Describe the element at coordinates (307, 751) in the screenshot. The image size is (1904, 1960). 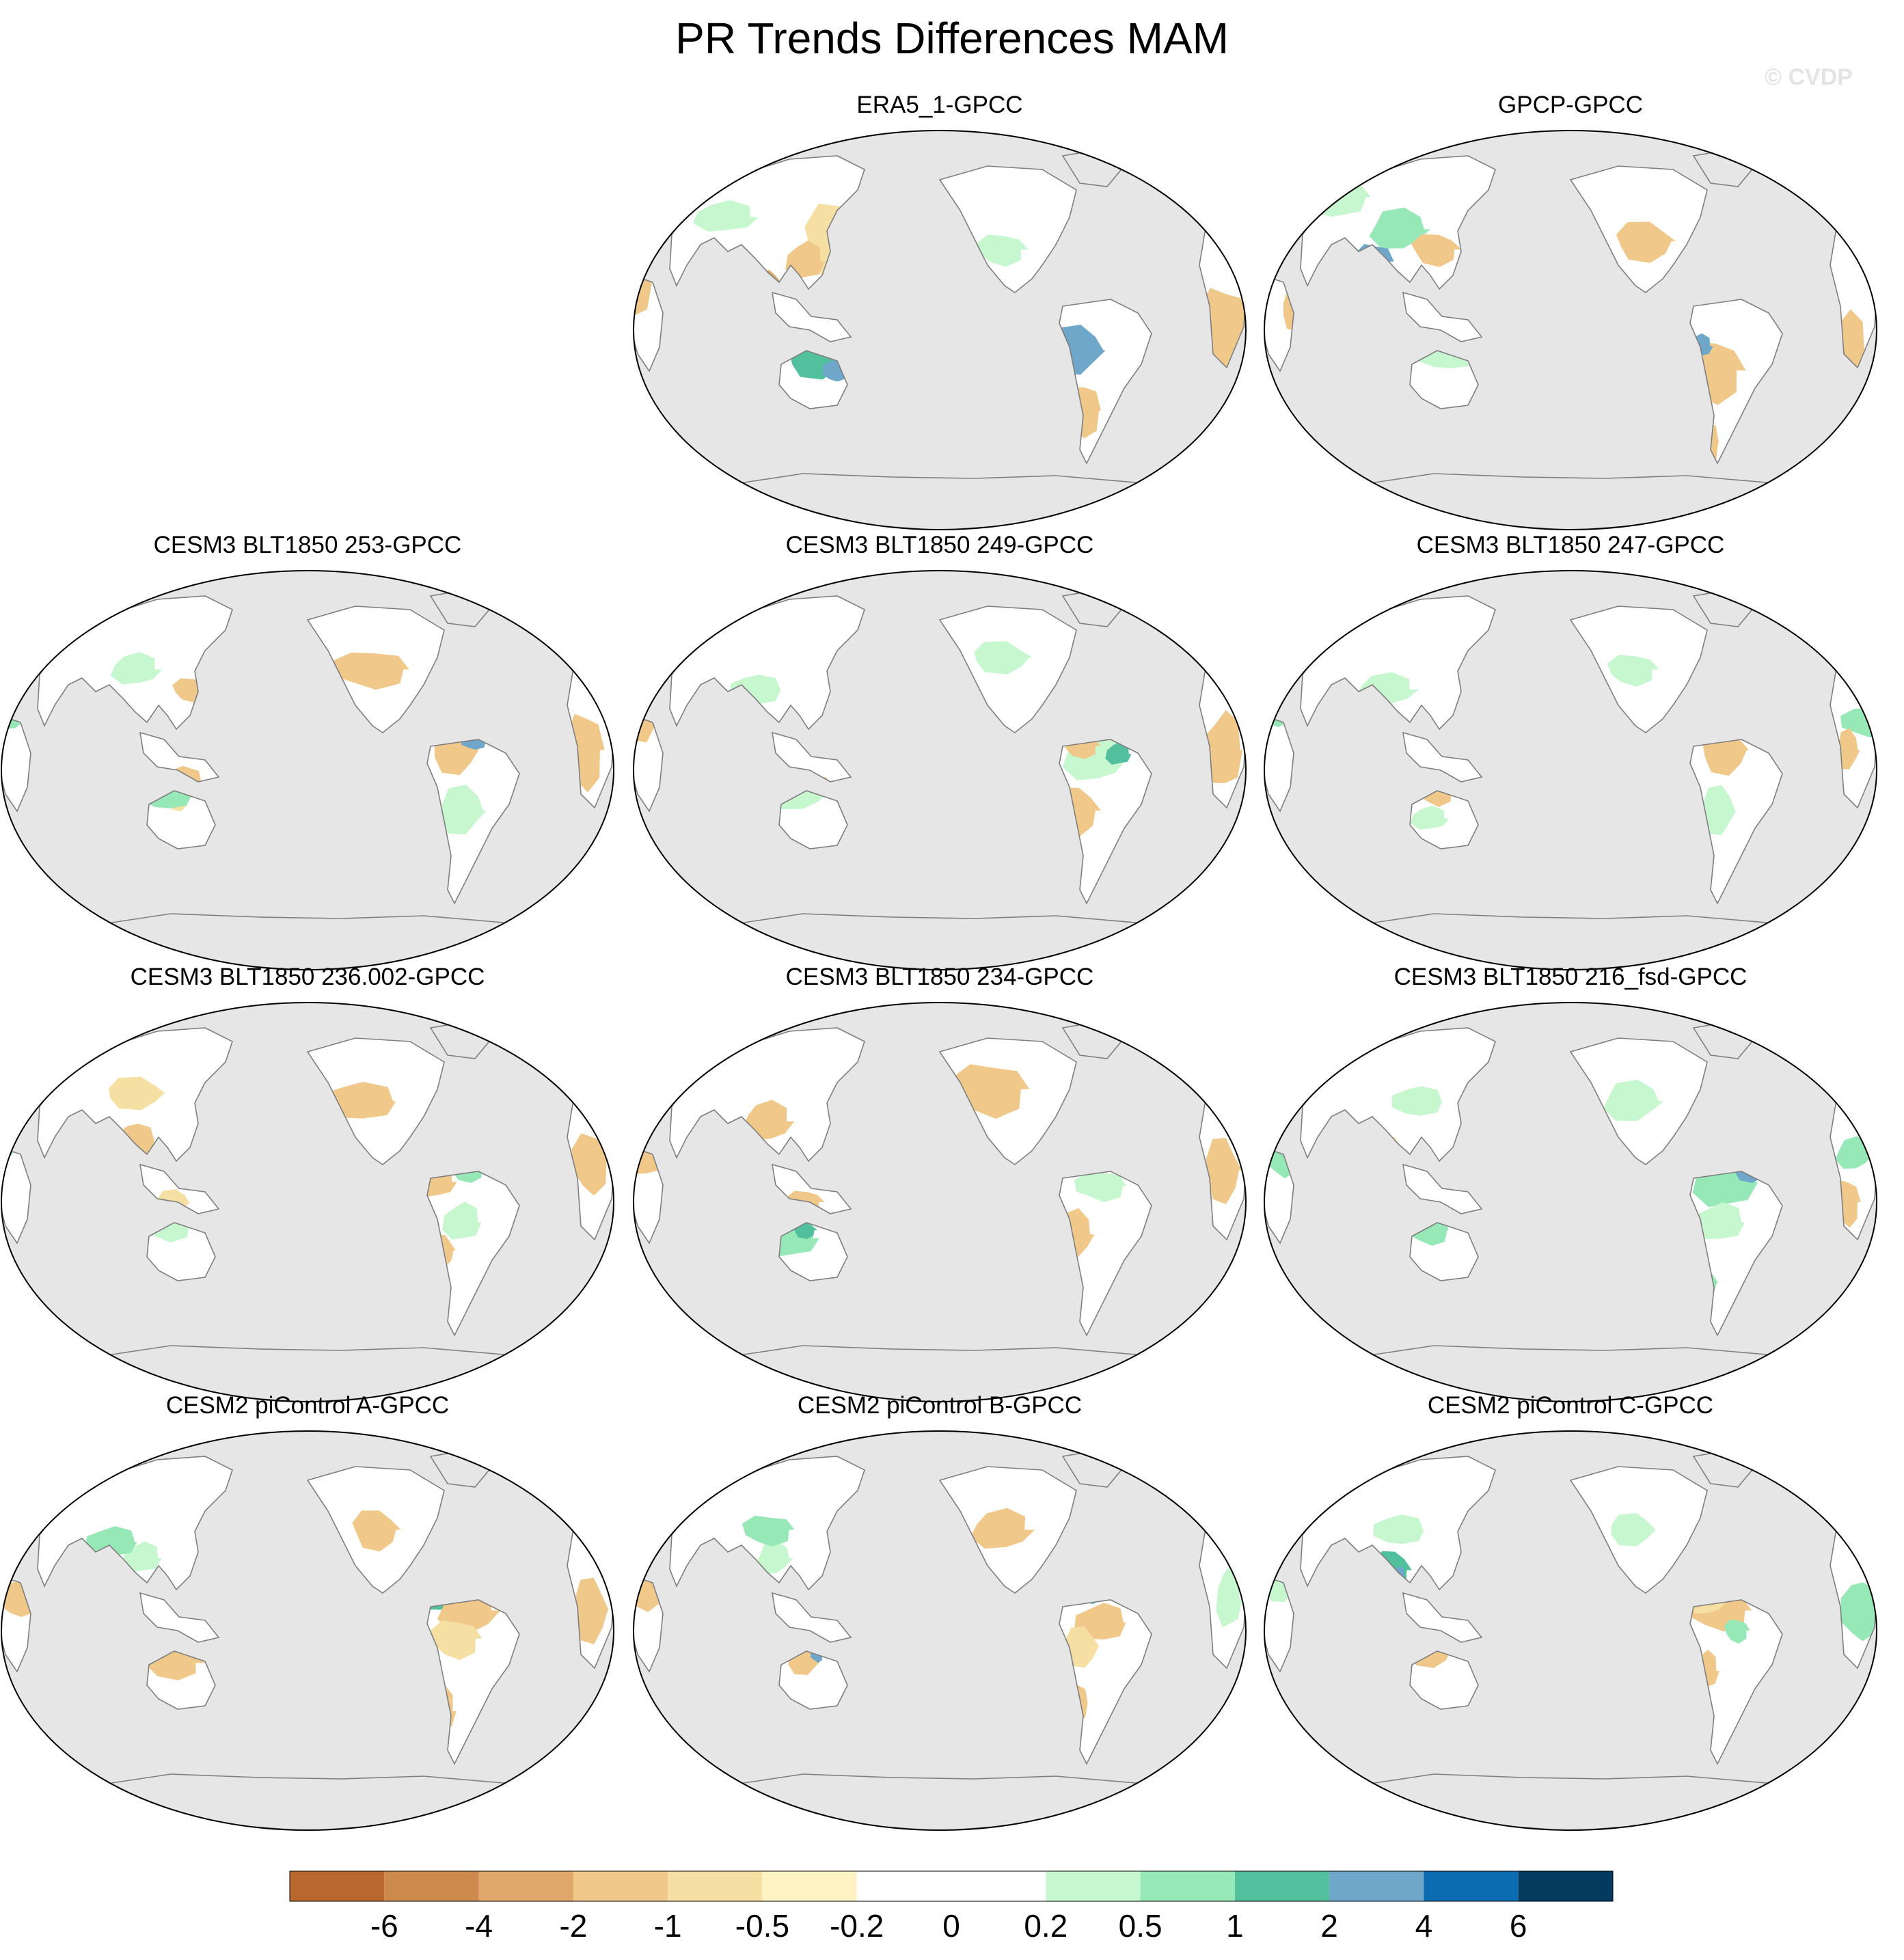
I see `map-panel: CESM3 BLT1850 253-GPCC` at that location.